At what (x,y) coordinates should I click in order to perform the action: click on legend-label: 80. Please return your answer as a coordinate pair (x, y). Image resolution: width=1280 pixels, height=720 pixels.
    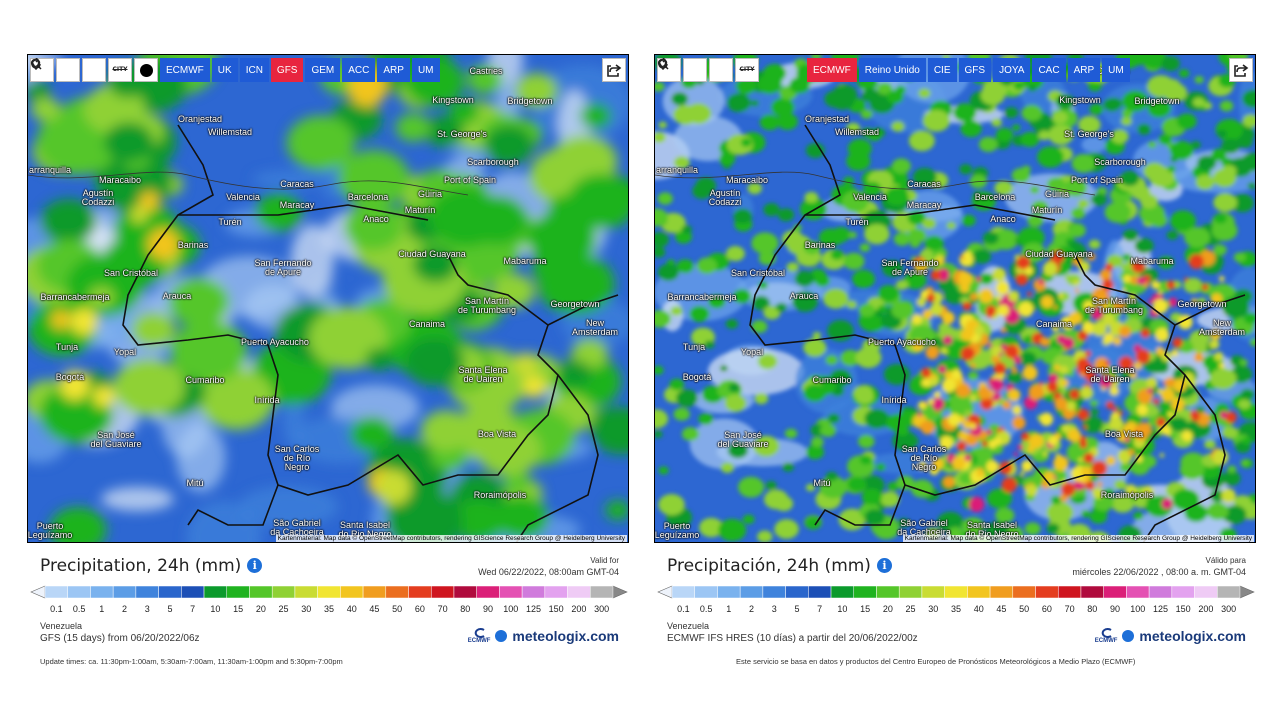
    Looking at the image, I should click on (465, 609).